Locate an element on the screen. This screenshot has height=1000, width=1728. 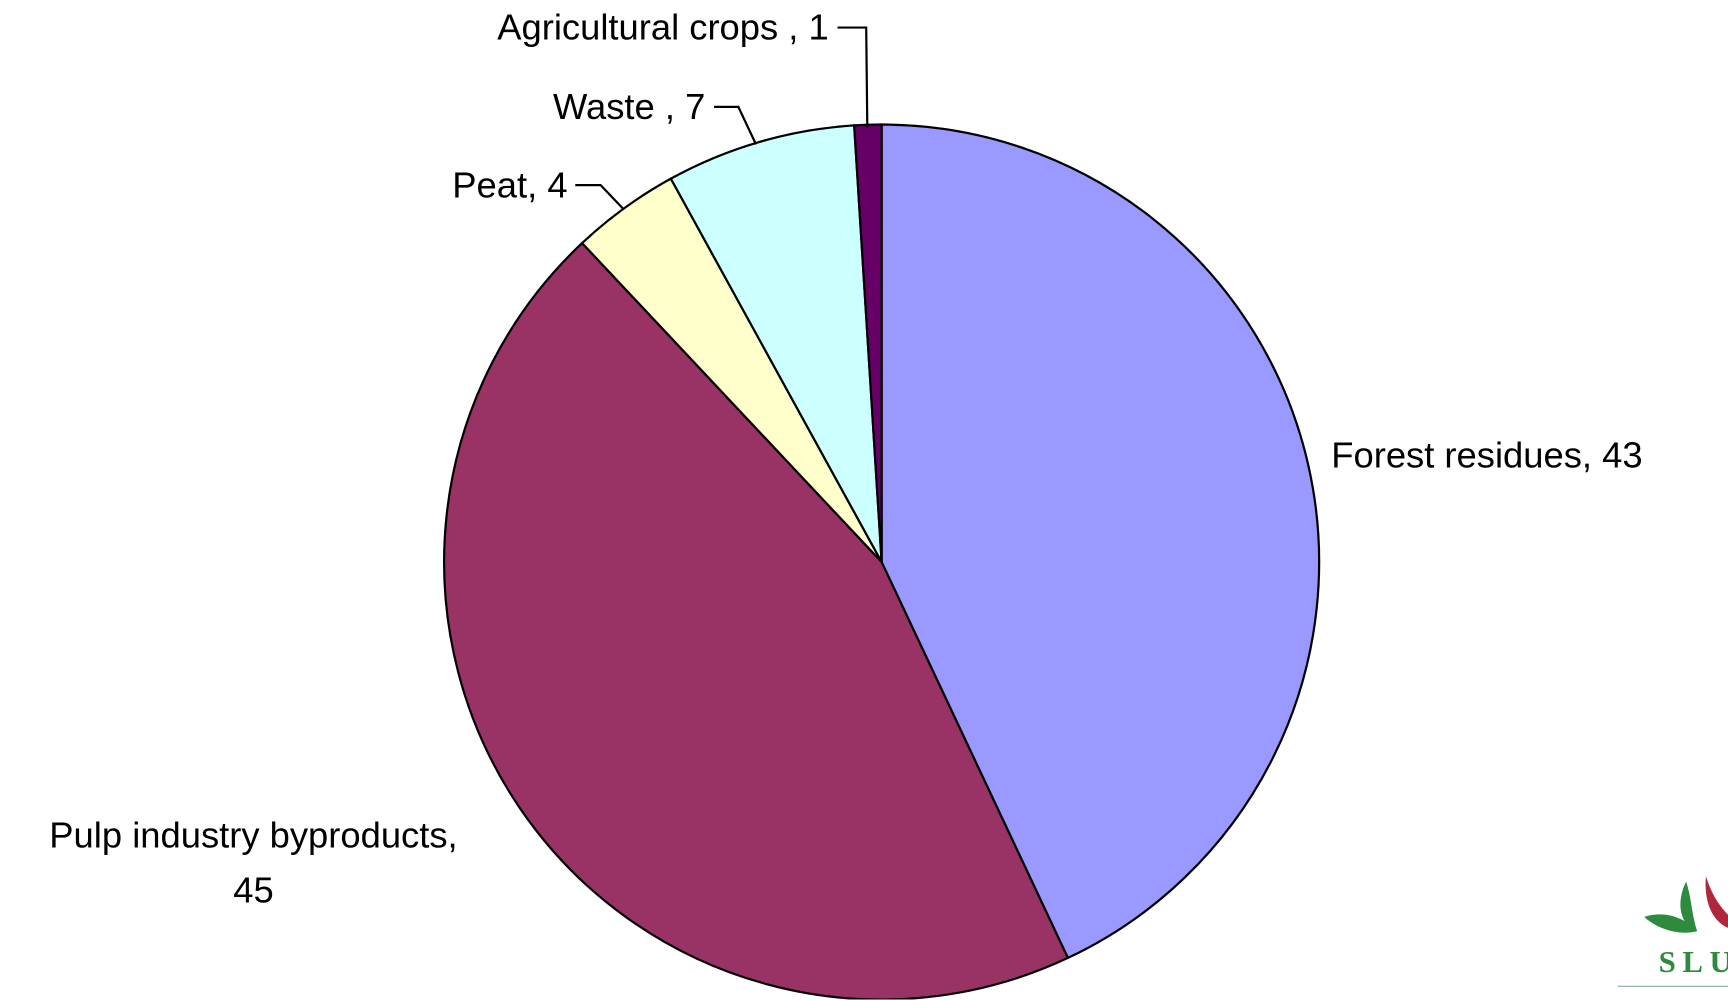
data-label: Agricultural crops , 1 is located at coordinates (663, 27).